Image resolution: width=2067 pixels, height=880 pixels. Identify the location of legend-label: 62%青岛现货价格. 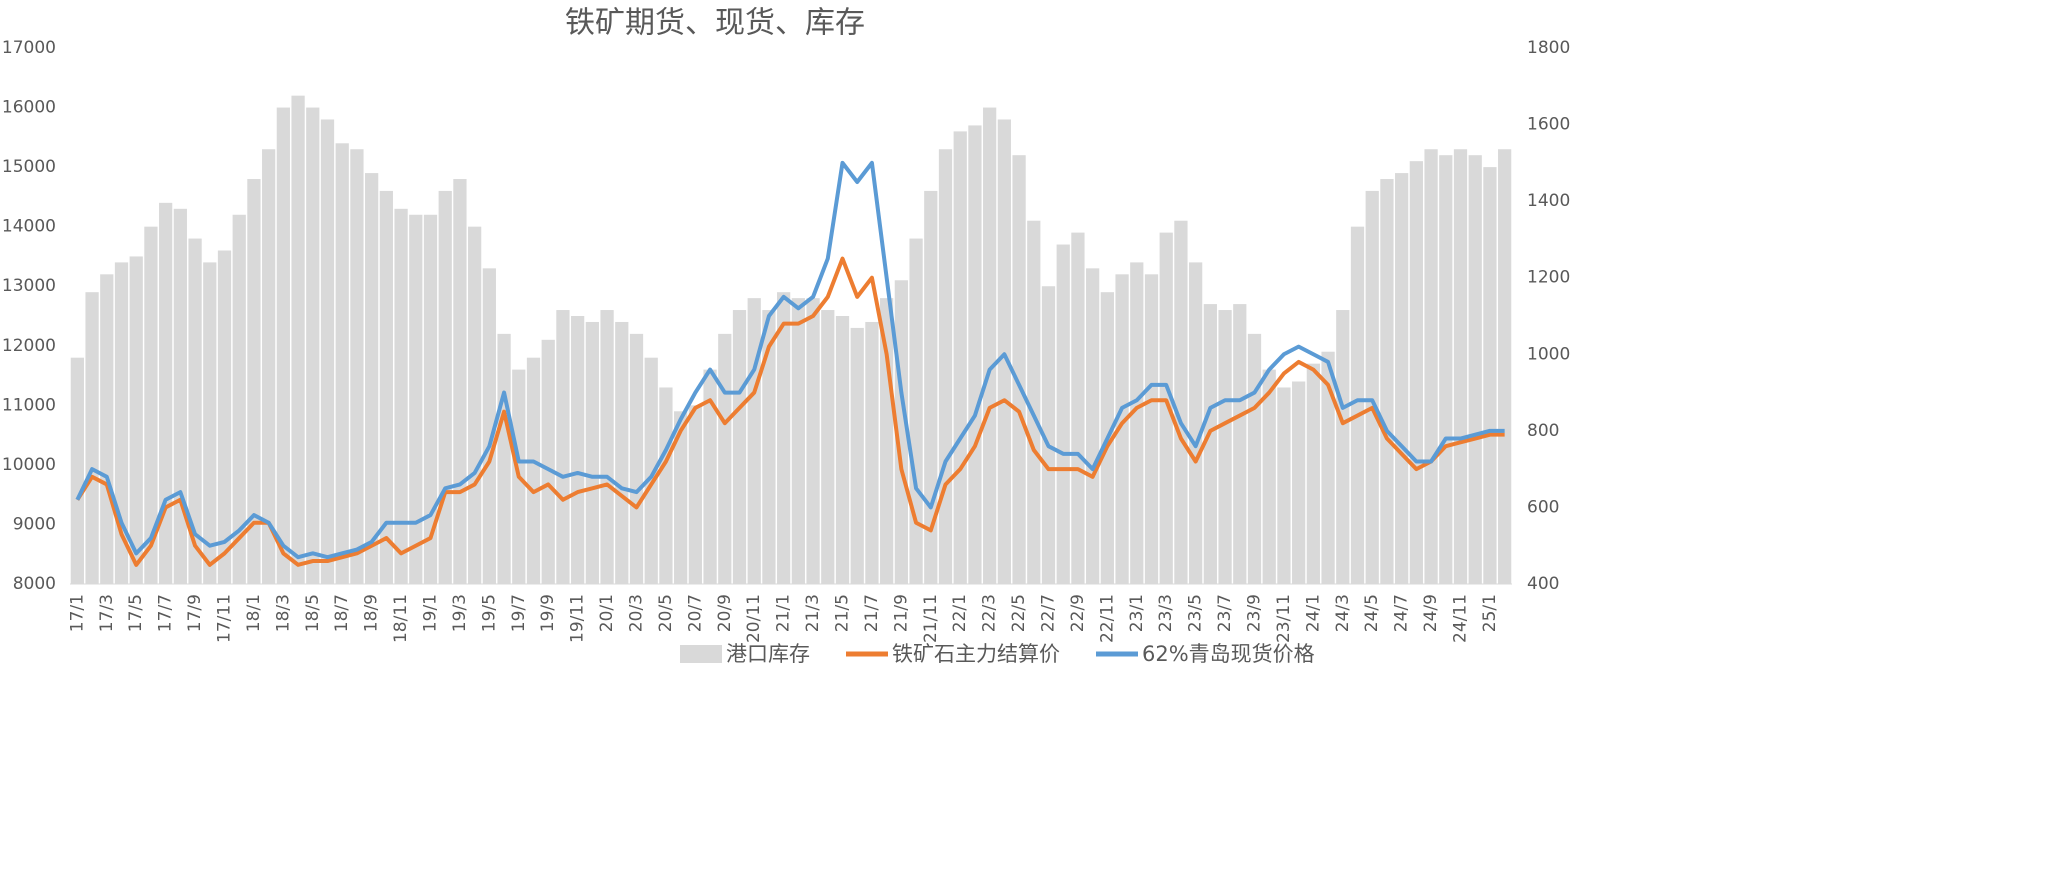
(1228, 654).